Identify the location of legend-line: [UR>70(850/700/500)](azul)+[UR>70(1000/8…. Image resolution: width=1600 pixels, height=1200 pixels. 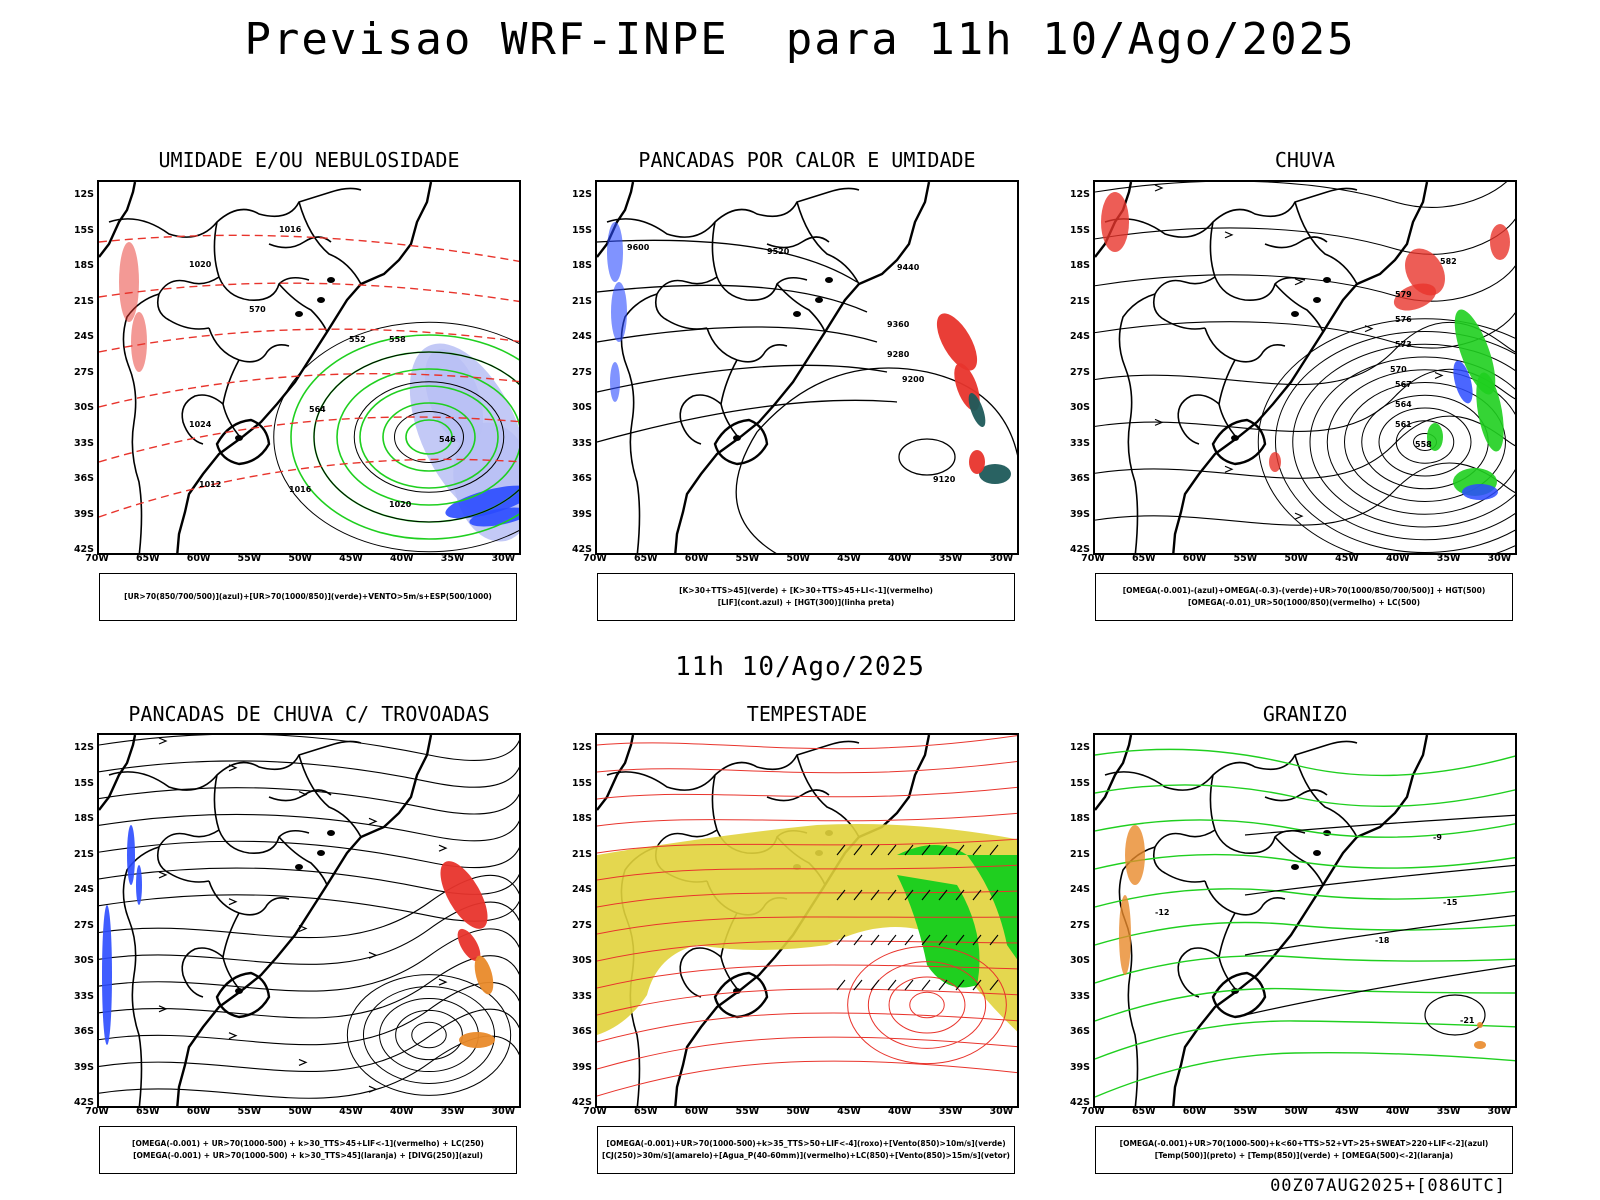
(308, 596).